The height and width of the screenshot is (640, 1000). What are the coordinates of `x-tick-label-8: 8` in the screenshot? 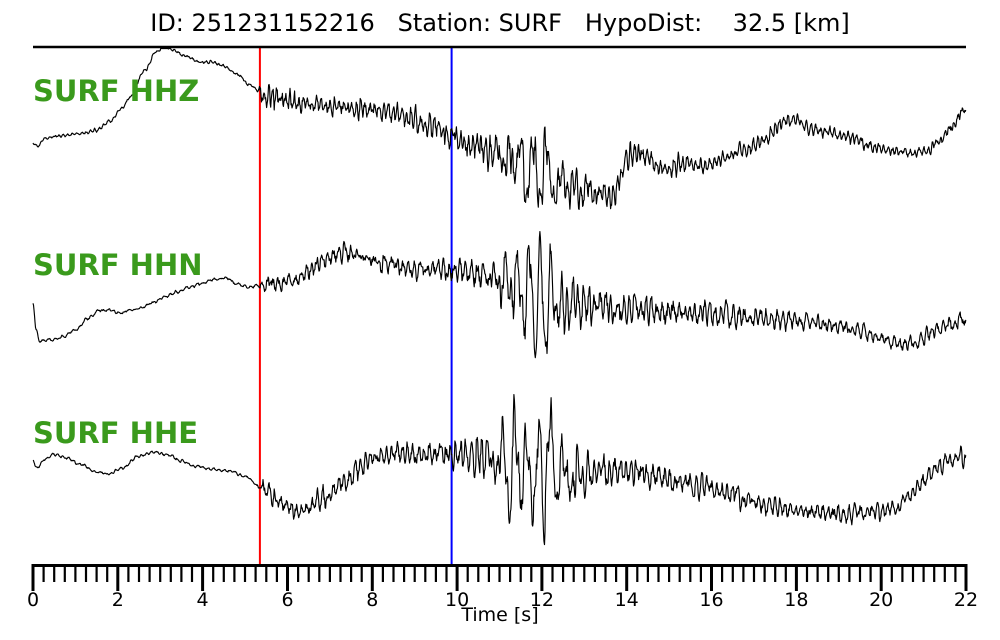 It's located at (372, 600).